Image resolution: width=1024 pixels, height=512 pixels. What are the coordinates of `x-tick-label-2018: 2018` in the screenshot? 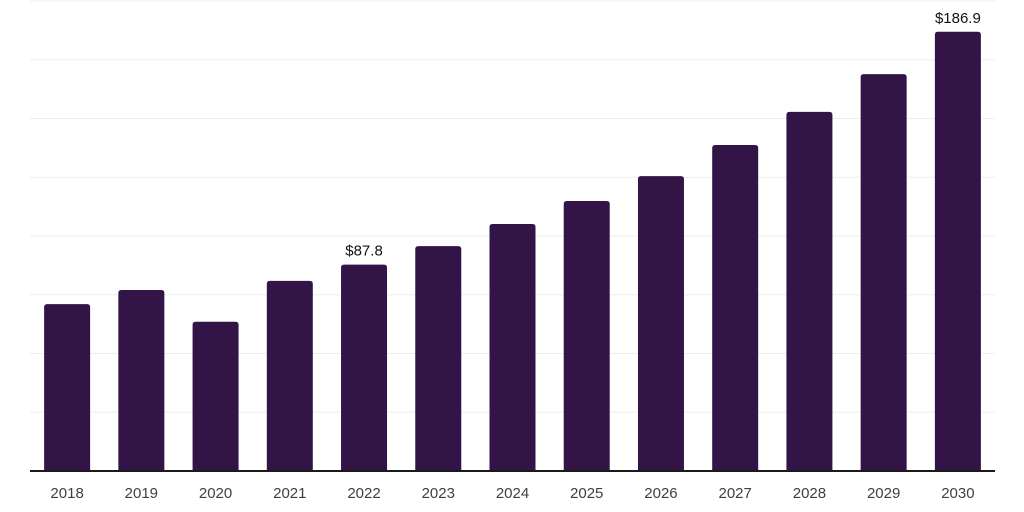 It's located at (66, 493).